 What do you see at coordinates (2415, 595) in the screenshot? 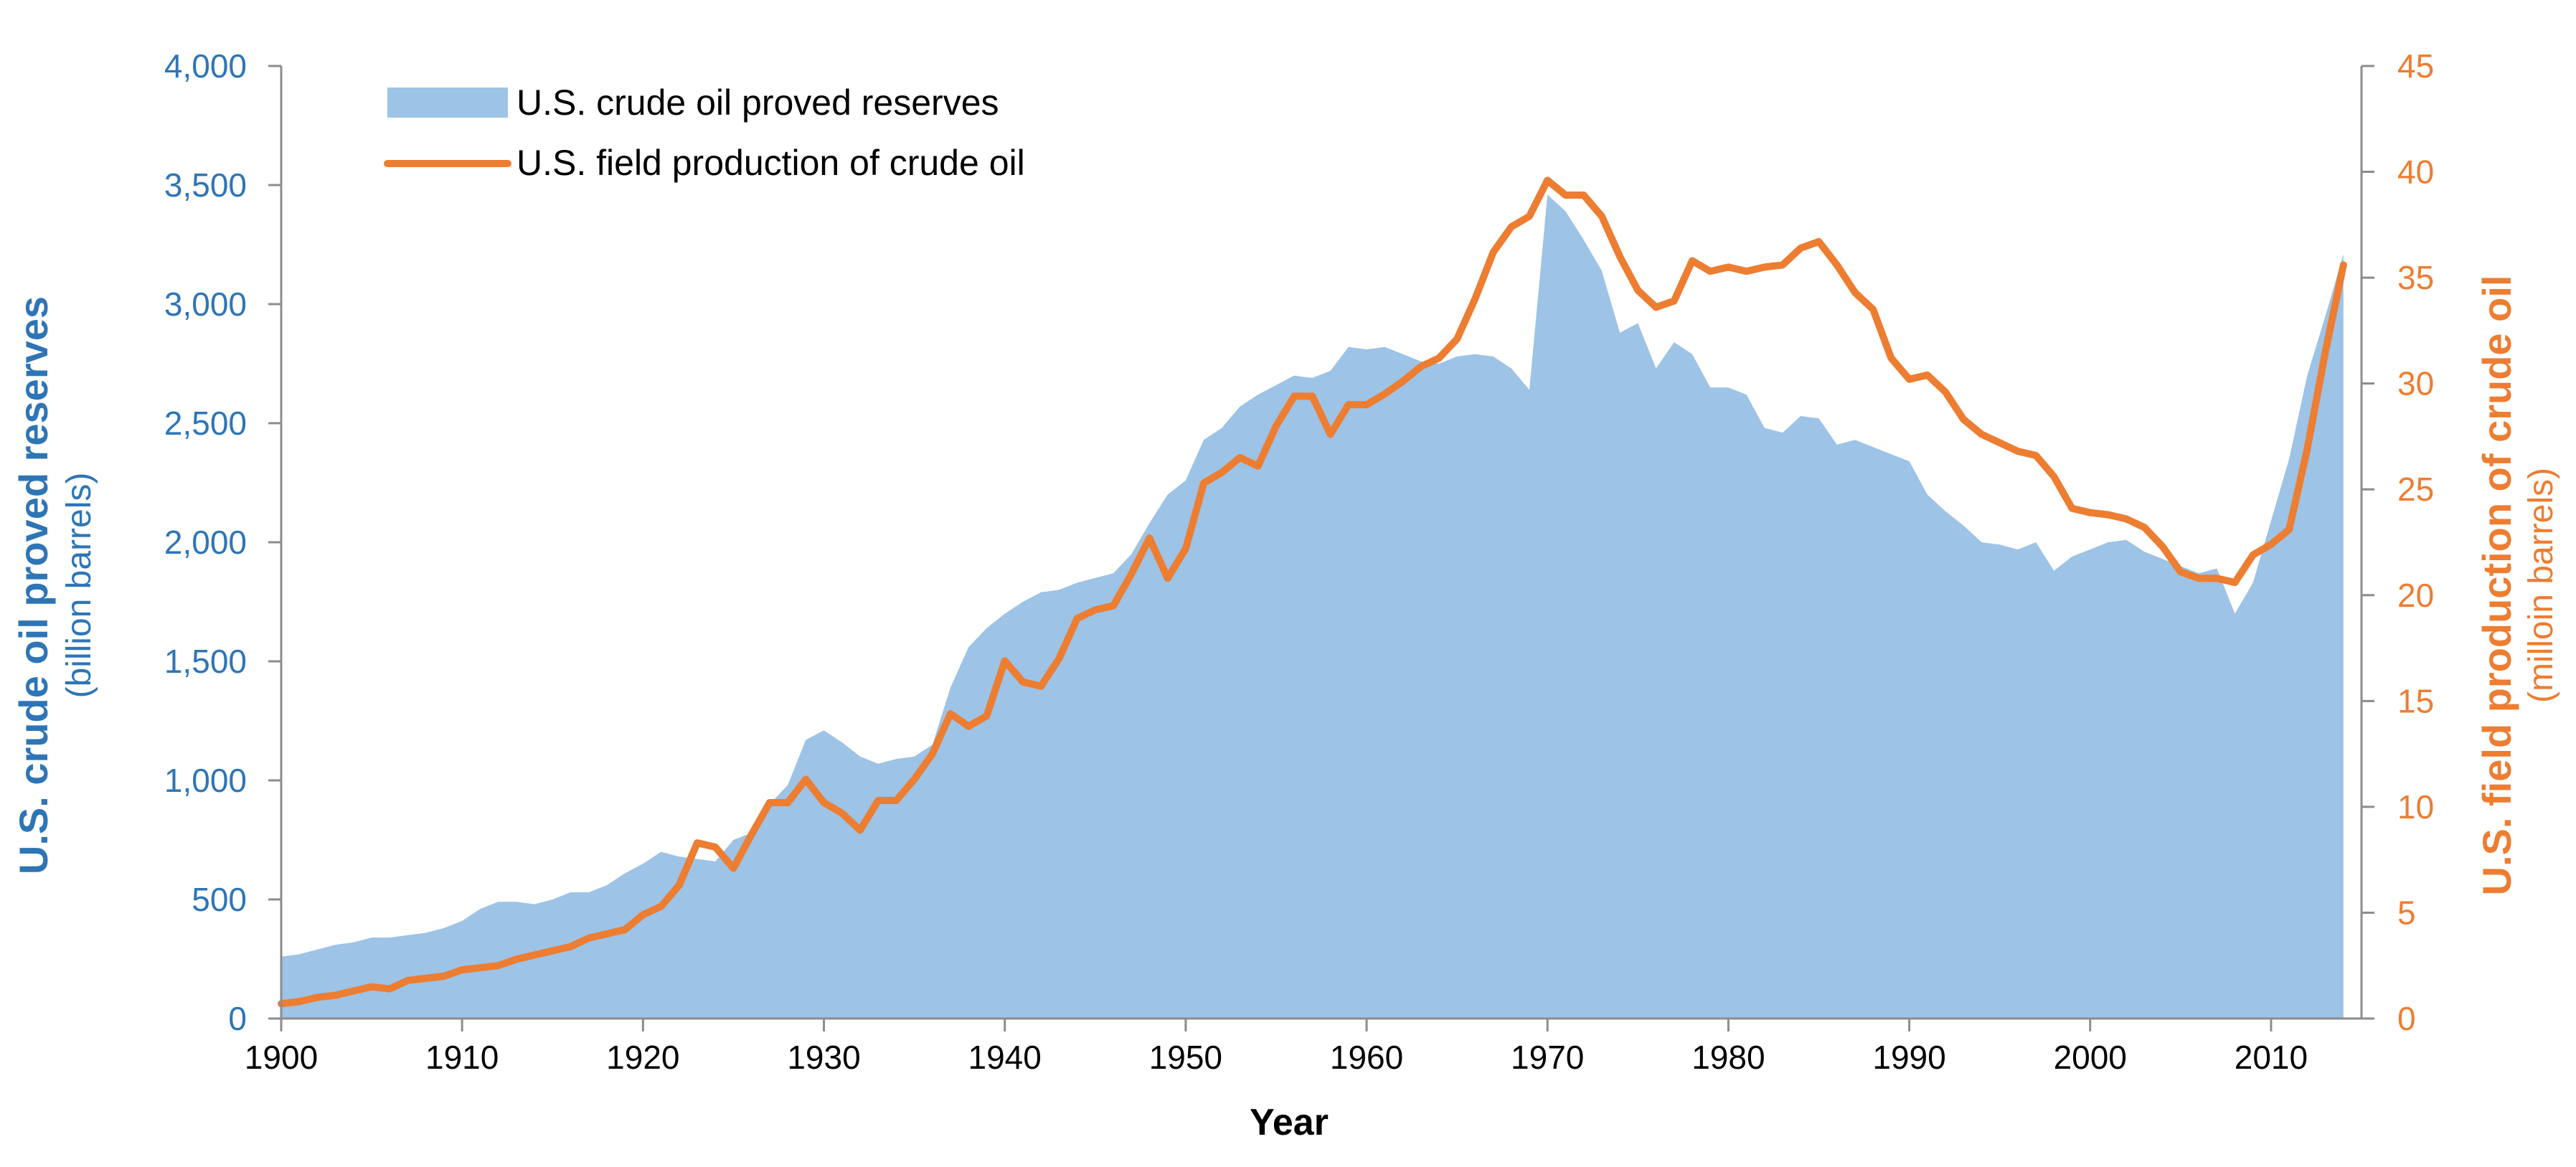
I see `right-tick-label: 20` at bounding box center [2415, 595].